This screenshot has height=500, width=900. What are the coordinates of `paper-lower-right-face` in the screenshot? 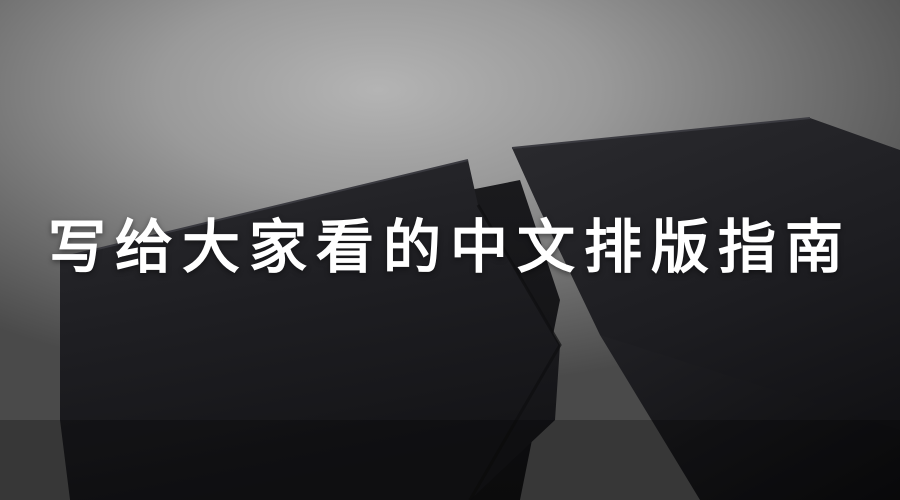 It's located at (750, 417).